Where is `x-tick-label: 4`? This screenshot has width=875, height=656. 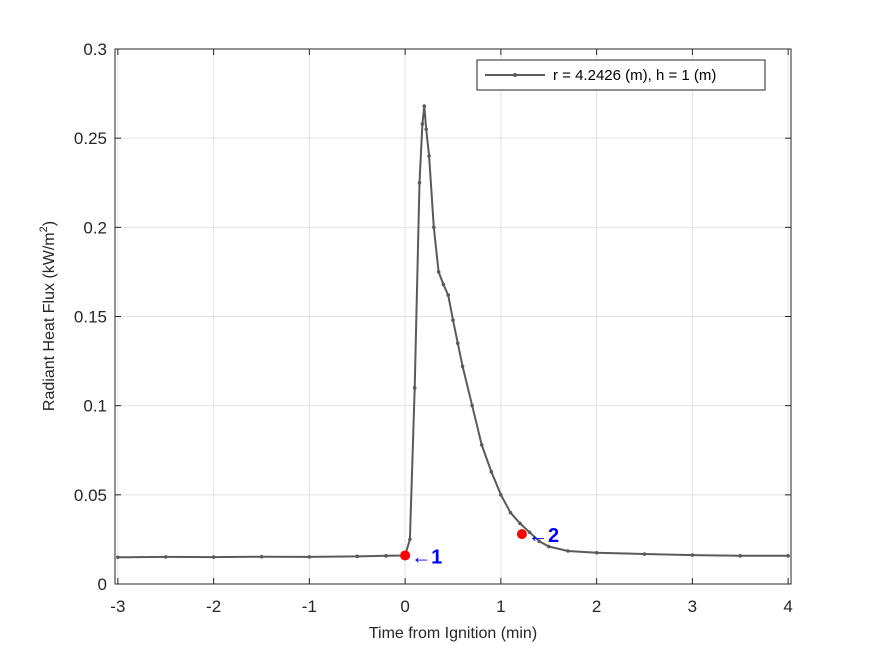
x-tick-label: 4 is located at coordinates (787, 606).